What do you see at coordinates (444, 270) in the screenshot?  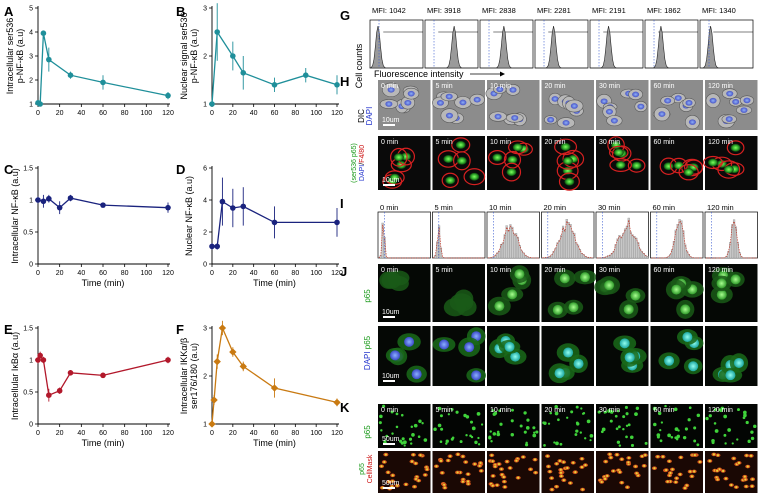 I see `timepoint-label: 5 min` at bounding box center [444, 270].